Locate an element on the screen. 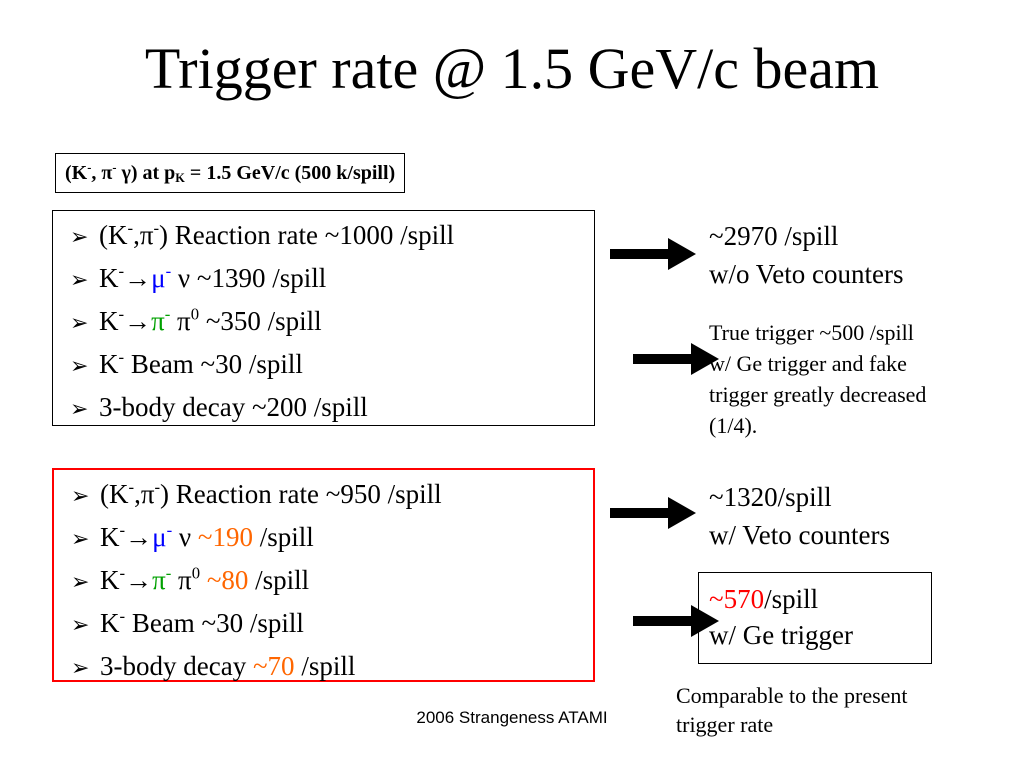  reduced-rate-value: ~190 is located at coordinates (225, 537).